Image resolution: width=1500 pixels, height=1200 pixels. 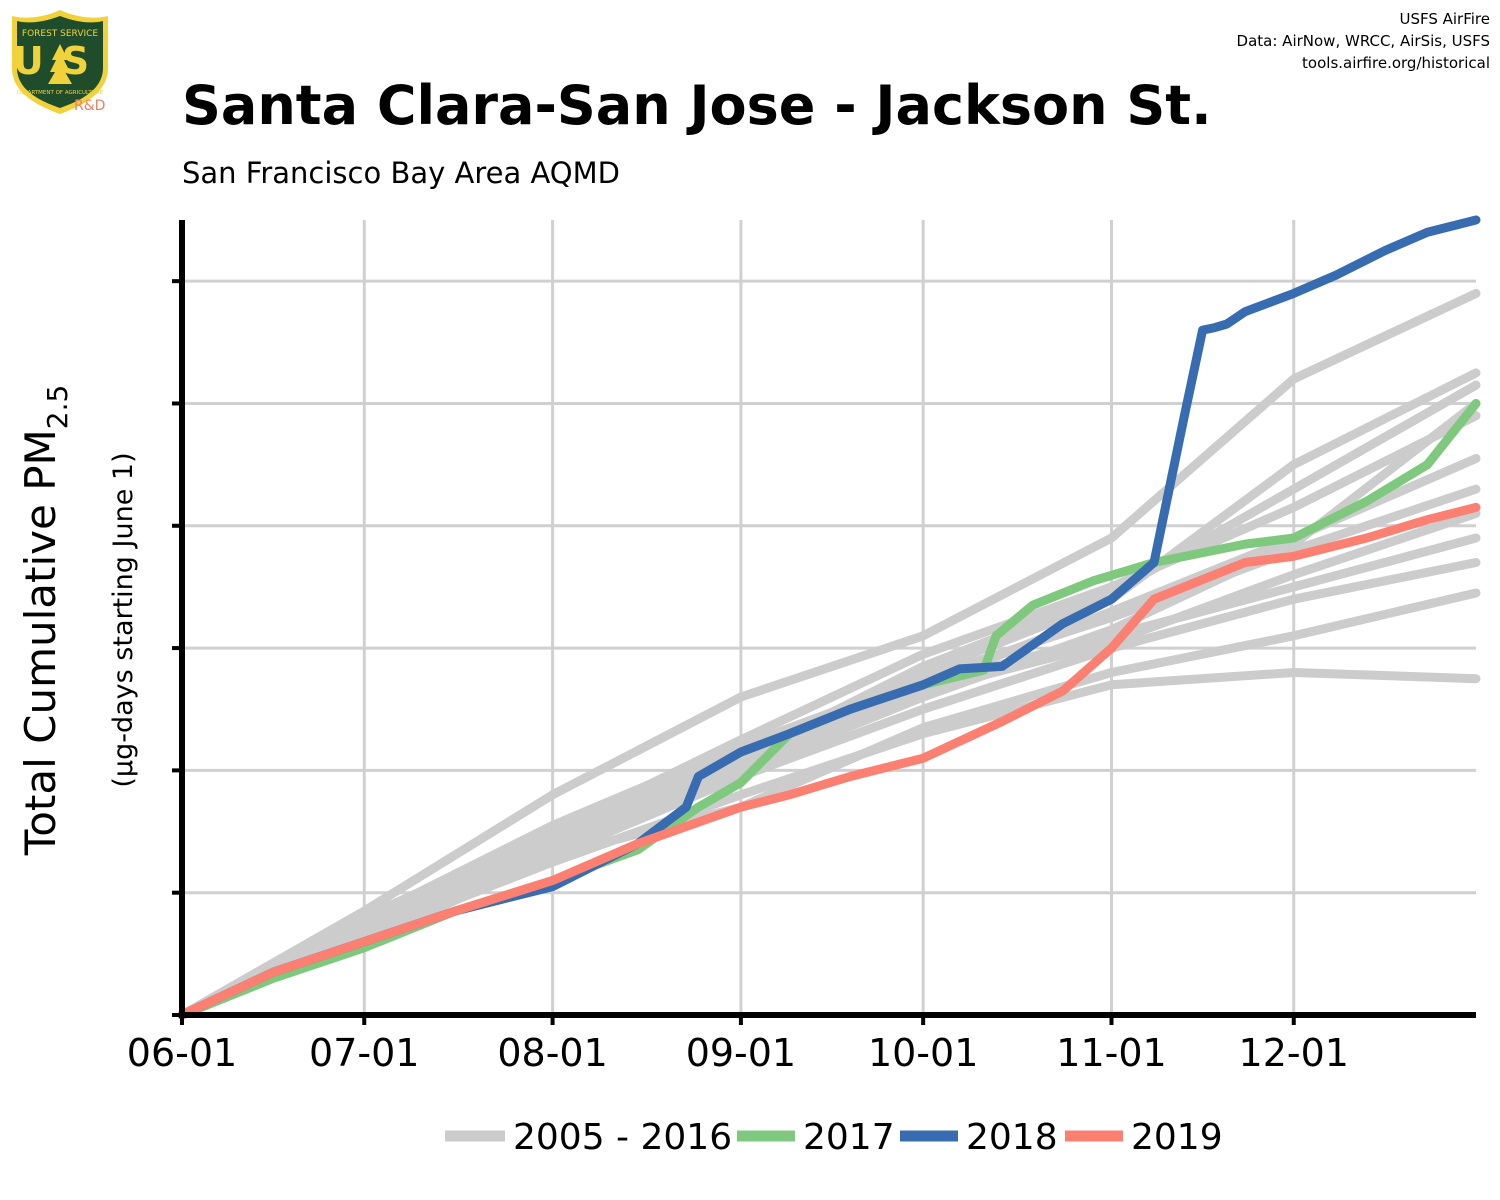 I want to click on legend-label-1: 2017, so click(x=849, y=1137).